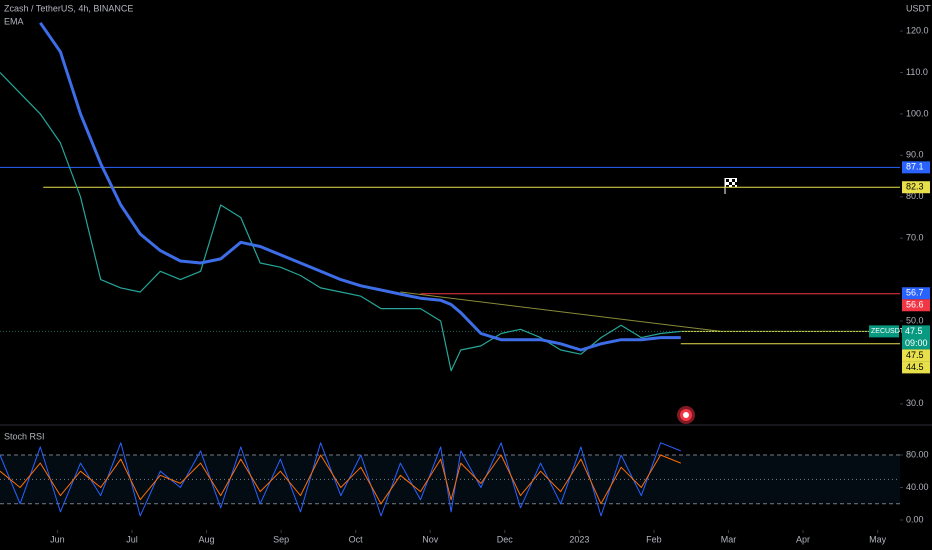 This screenshot has width=932, height=550. Describe the element at coordinates (915, 519) in the screenshot. I see `y-tick-label: 0.00` at that location.